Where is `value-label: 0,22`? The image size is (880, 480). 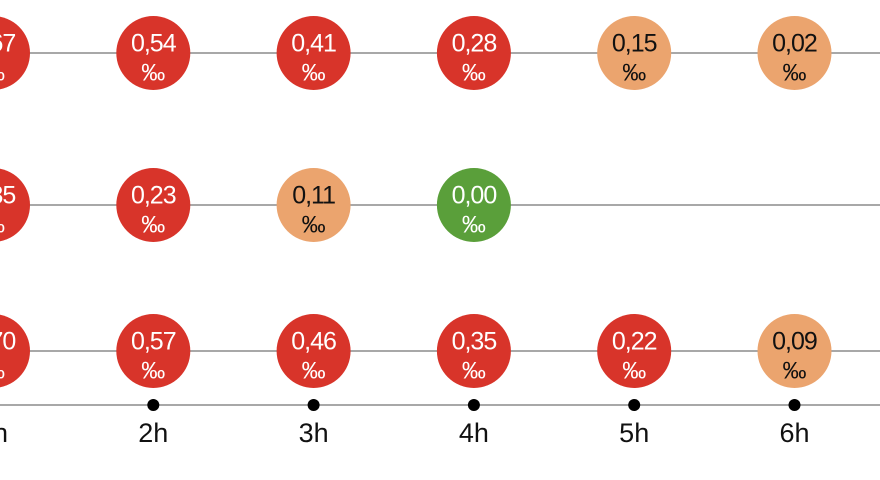 value-label: 0,22 is located at coordinates (634, 342).